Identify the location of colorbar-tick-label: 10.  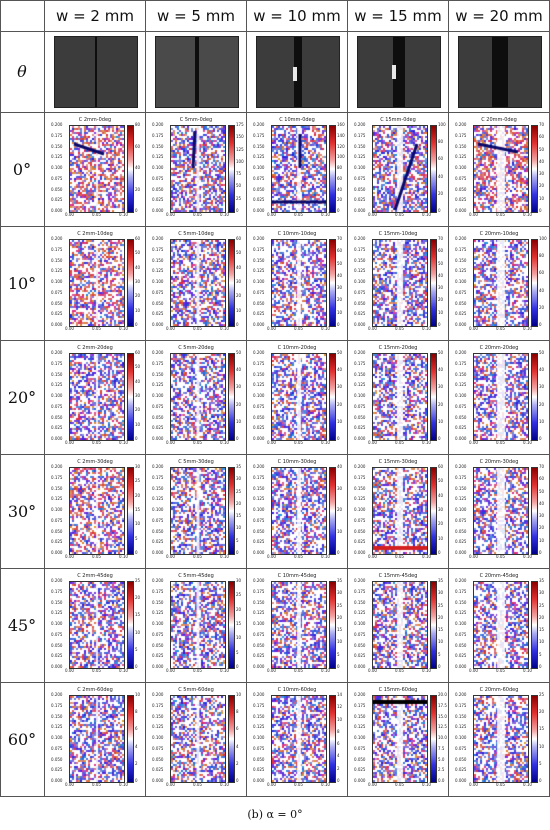
(441, 538).